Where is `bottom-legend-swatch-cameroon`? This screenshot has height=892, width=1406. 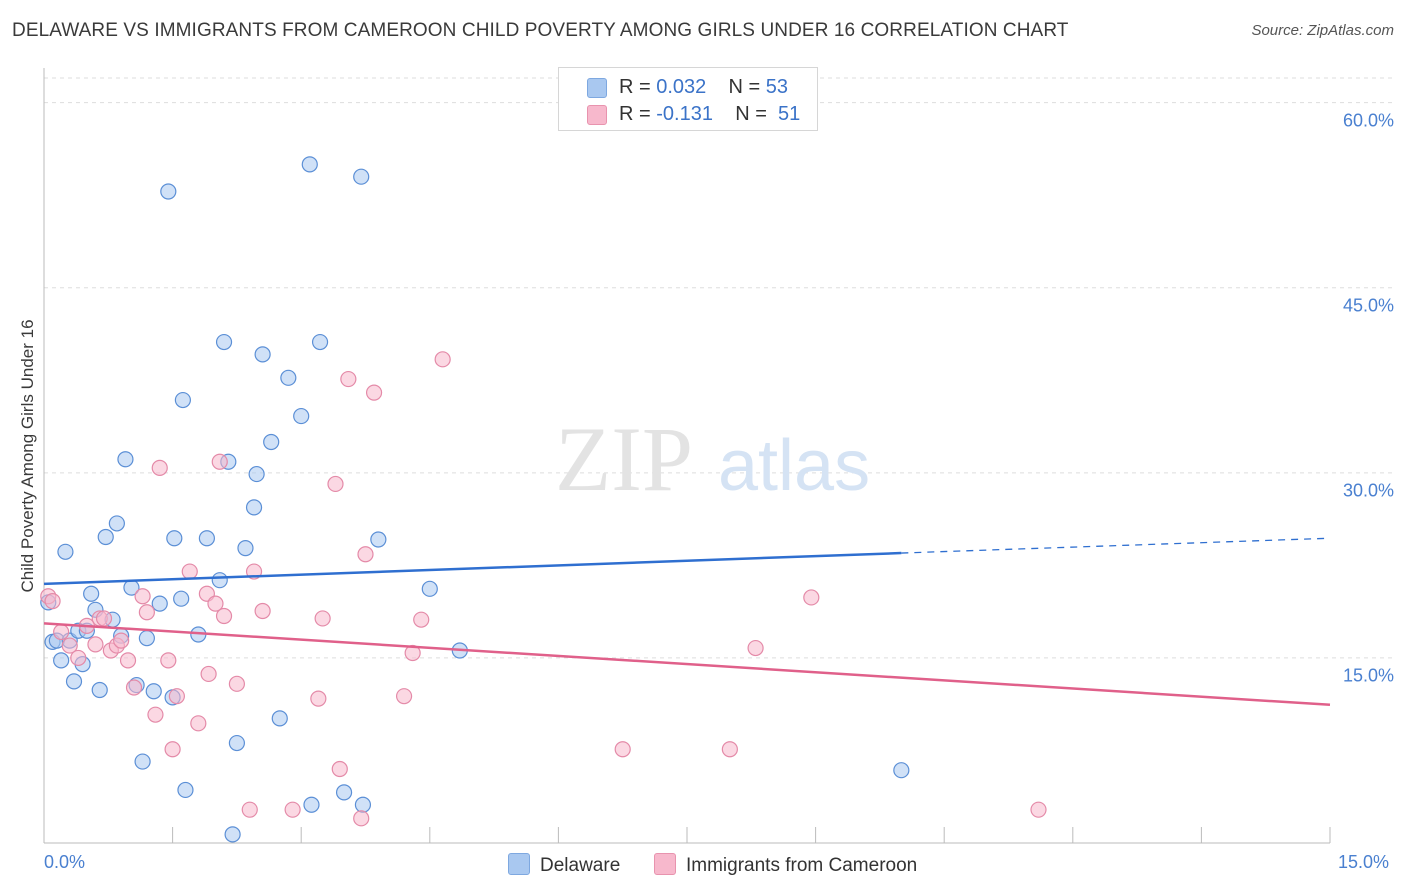
bottom-legend-swatch-cameroon is located at coordinates (665, 864).